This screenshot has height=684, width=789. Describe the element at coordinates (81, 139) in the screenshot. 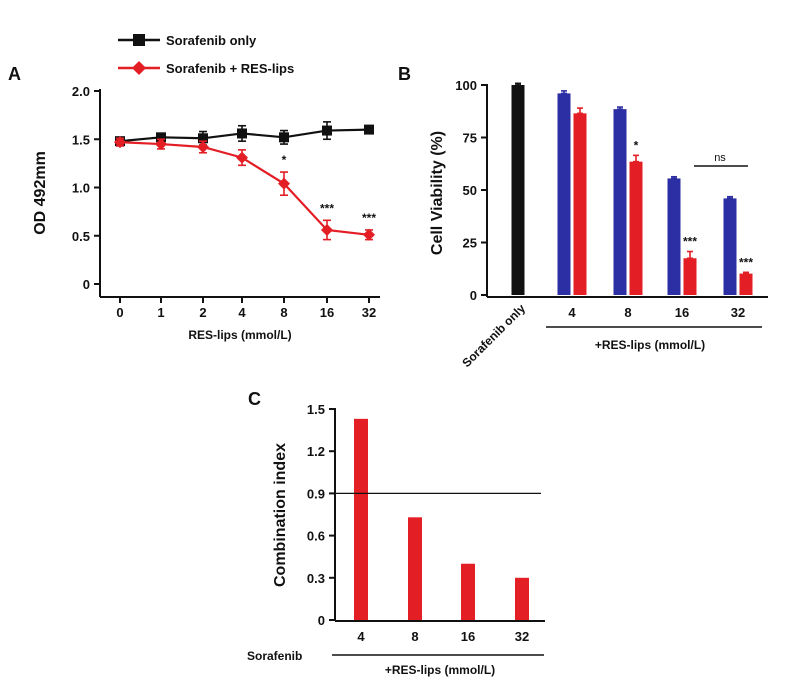

I see `chart-a-y-tick-label: 1.5` at that location.